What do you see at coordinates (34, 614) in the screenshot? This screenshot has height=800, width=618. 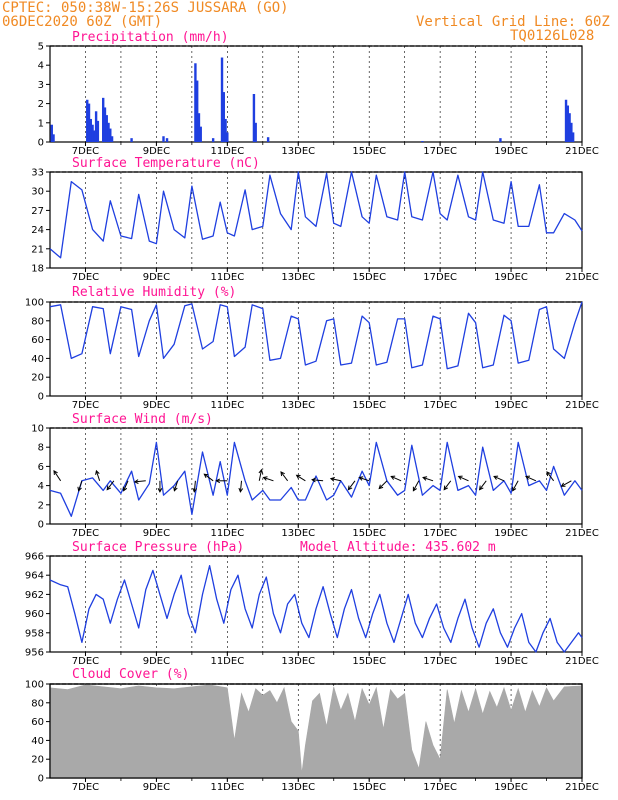 I see `y-tick-label: 960` at bounding box center [34, 614].